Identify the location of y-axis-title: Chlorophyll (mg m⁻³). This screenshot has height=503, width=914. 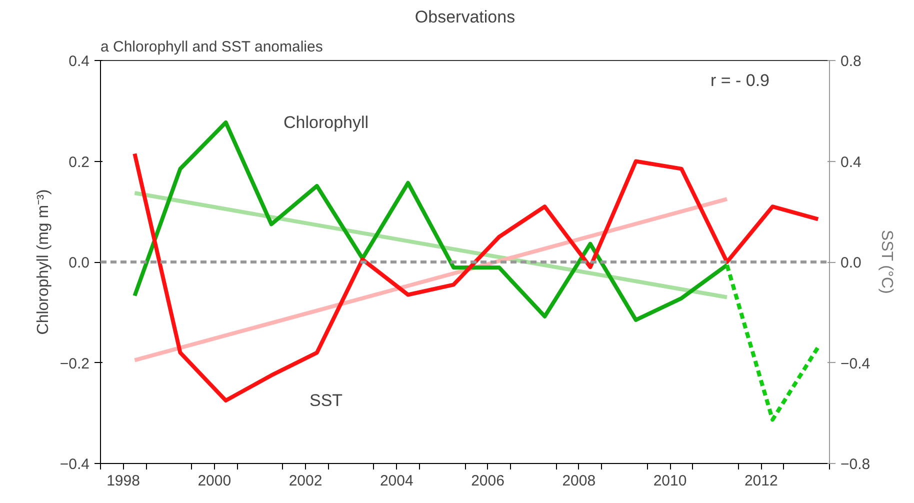
(43, 262).